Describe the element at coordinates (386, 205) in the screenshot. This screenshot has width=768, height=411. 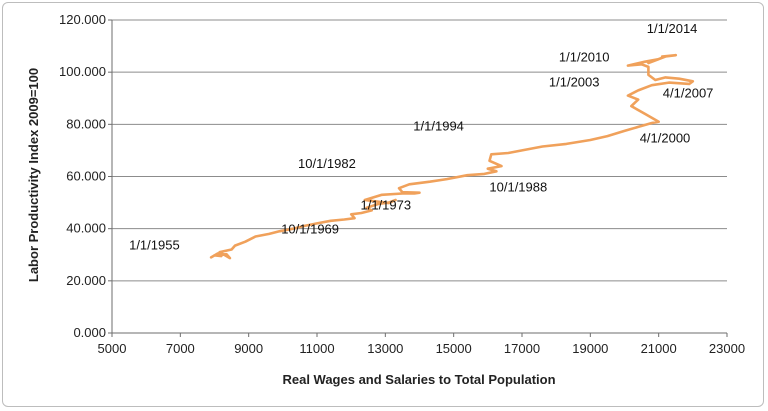
I see `annotation-label: 1/1/1973` at that location.